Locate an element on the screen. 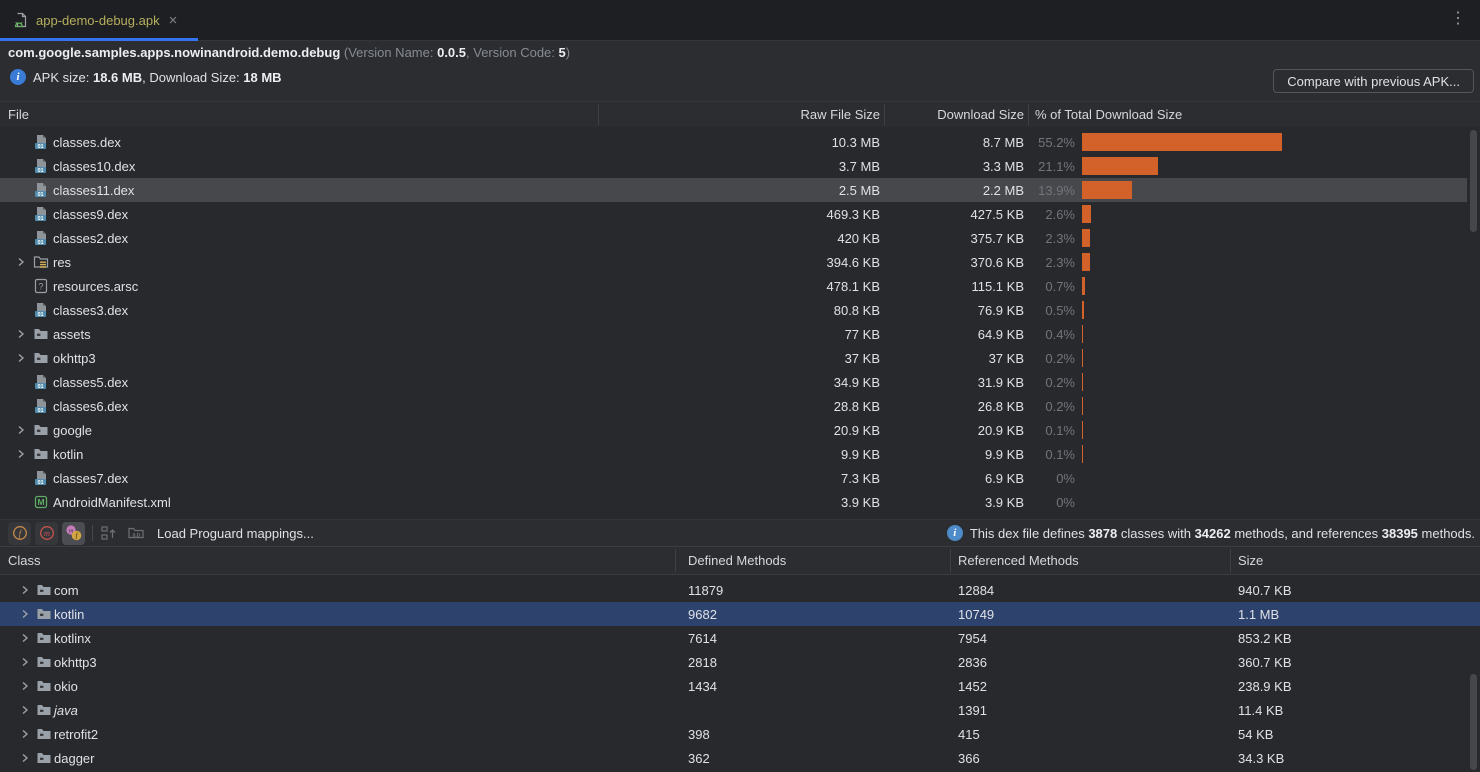  file-row: classes10.dex 3.7 MB 3.3 MB 21.1% is located at coordinates (740, 166).